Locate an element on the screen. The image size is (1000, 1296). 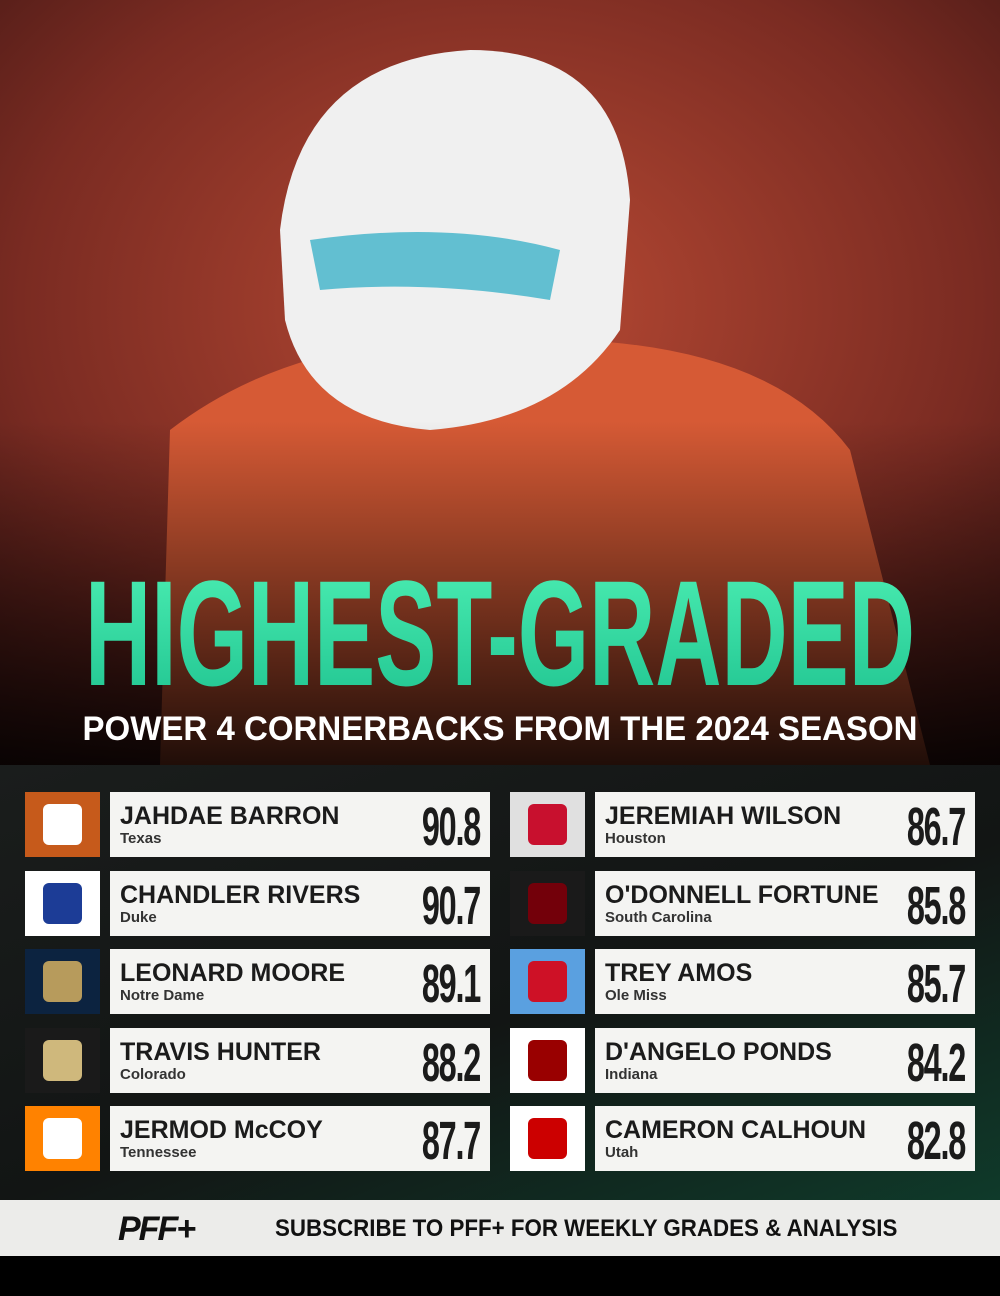
player-name: JAHDAE BARRON is located at coordinates (230, 816).